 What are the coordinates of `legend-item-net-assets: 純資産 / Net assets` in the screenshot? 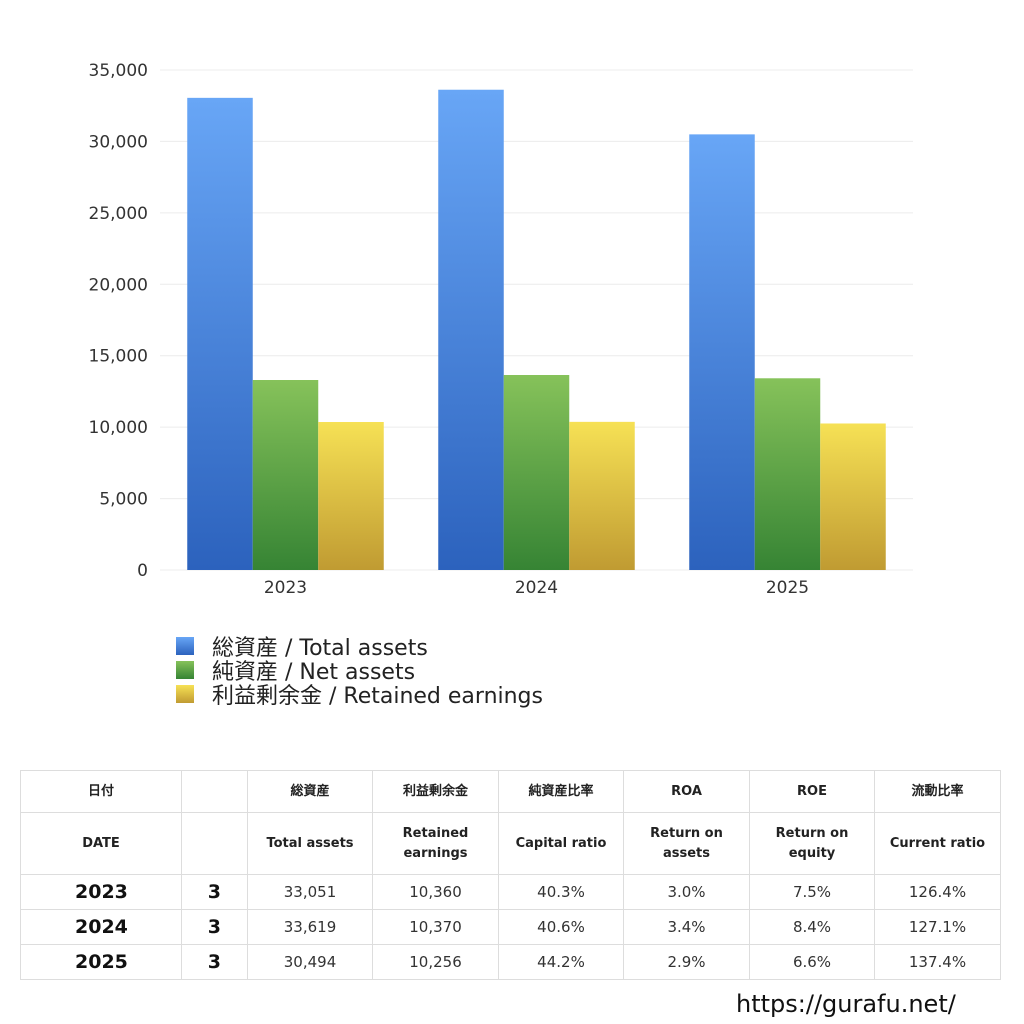 It's located at (359, 671).